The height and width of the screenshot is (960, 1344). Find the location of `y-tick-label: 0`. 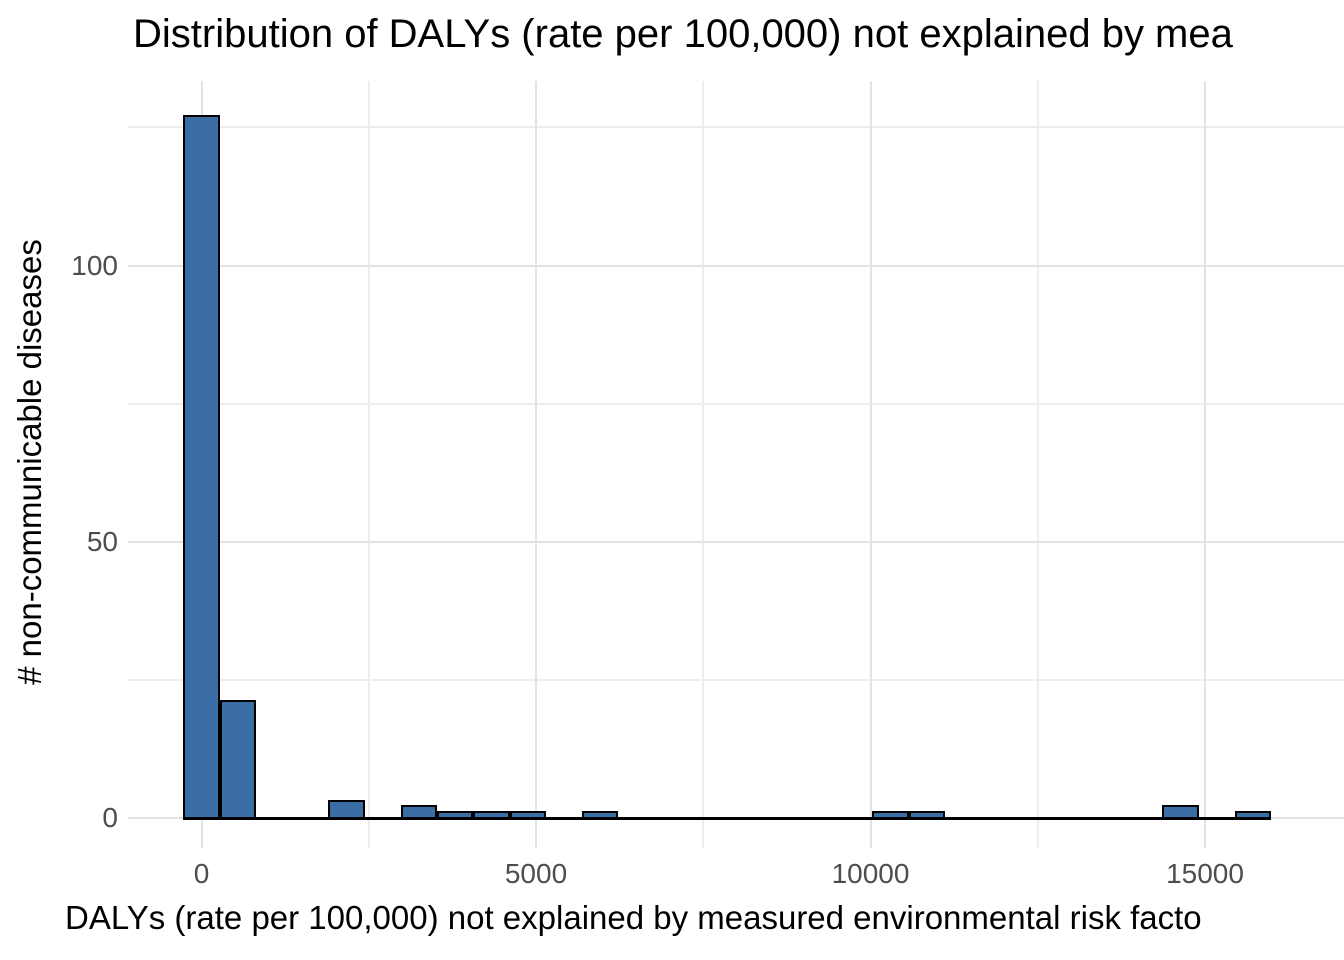

y-tick-label: 0 is located at coordinates (110, 817).